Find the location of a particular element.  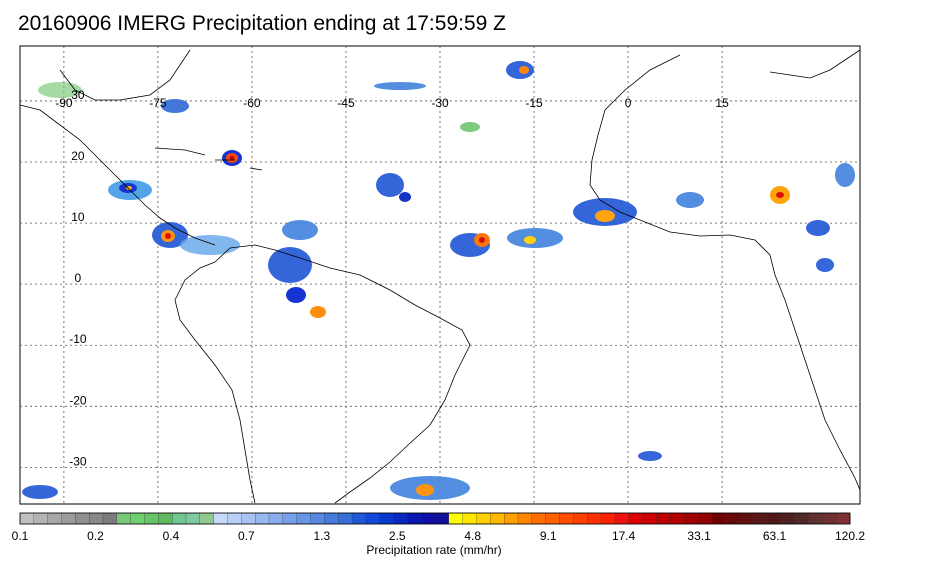

longitude-label: -45 is located at coordinates (346, 103).